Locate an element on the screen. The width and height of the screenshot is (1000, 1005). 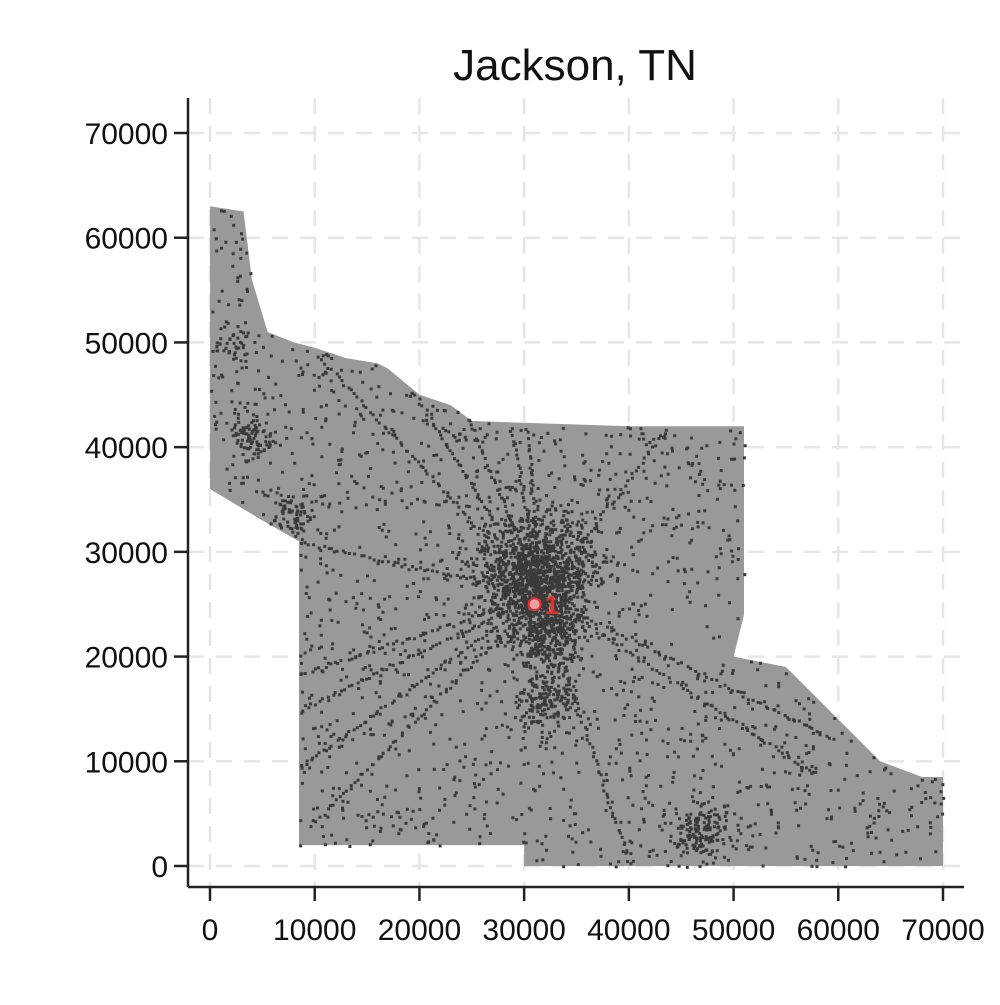
y-tick-label: 10000 is located at coordinates (126, 762).